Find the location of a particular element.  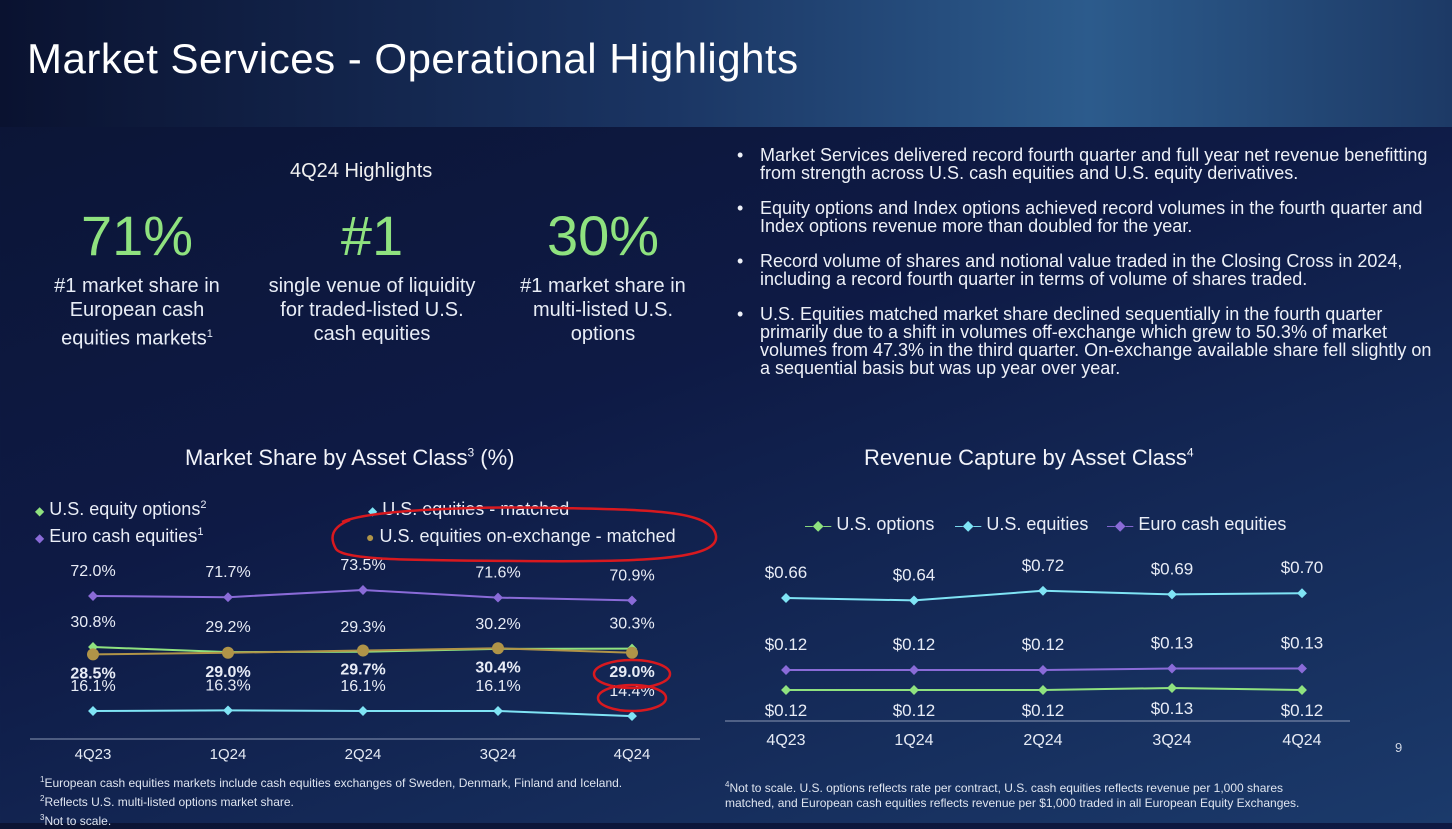

legend-us-equities: –◆– U.S. equities is located at coordinates (1022, 524).